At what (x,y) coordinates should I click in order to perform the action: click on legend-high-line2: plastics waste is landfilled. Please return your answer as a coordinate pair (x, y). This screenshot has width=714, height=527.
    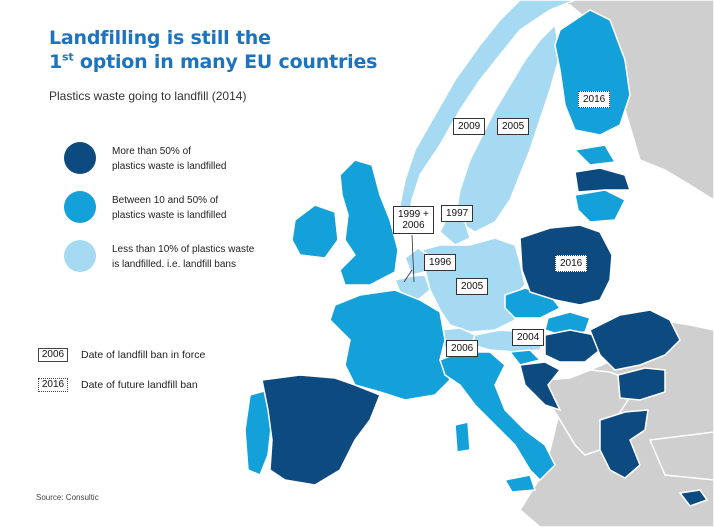
    Looking at the image, I should click on (169, 166).